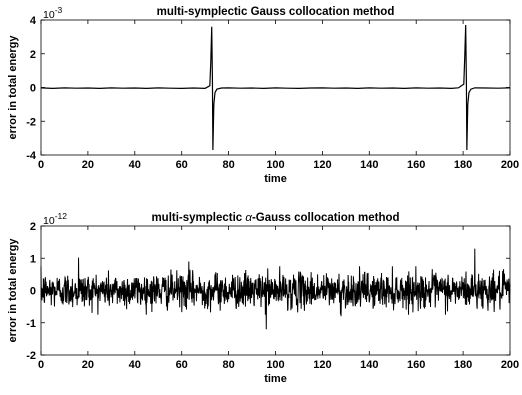 Image resolution: width=522 pixels, height=395 pixels. I want to click on top-chart-y-multiplier: 10-3, so click(53, 13).